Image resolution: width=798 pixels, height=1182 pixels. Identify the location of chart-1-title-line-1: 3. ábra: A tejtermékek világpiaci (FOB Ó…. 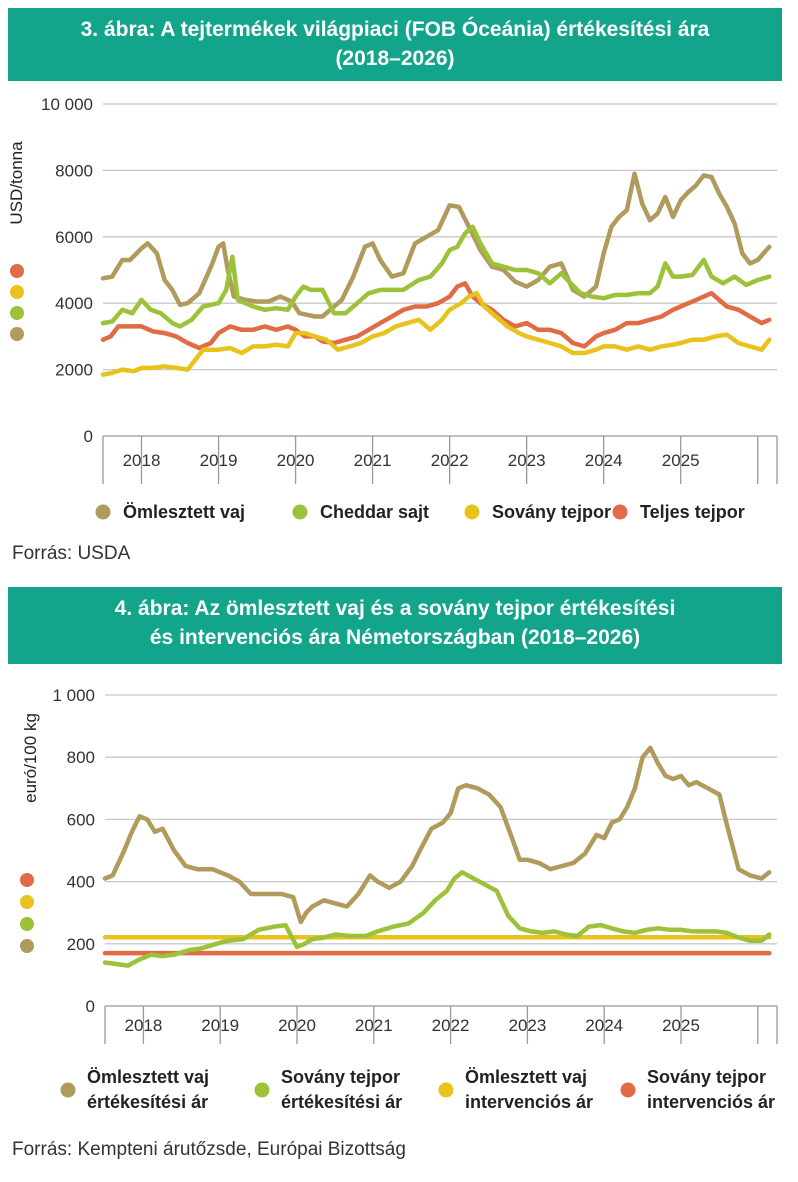
(395, 29).